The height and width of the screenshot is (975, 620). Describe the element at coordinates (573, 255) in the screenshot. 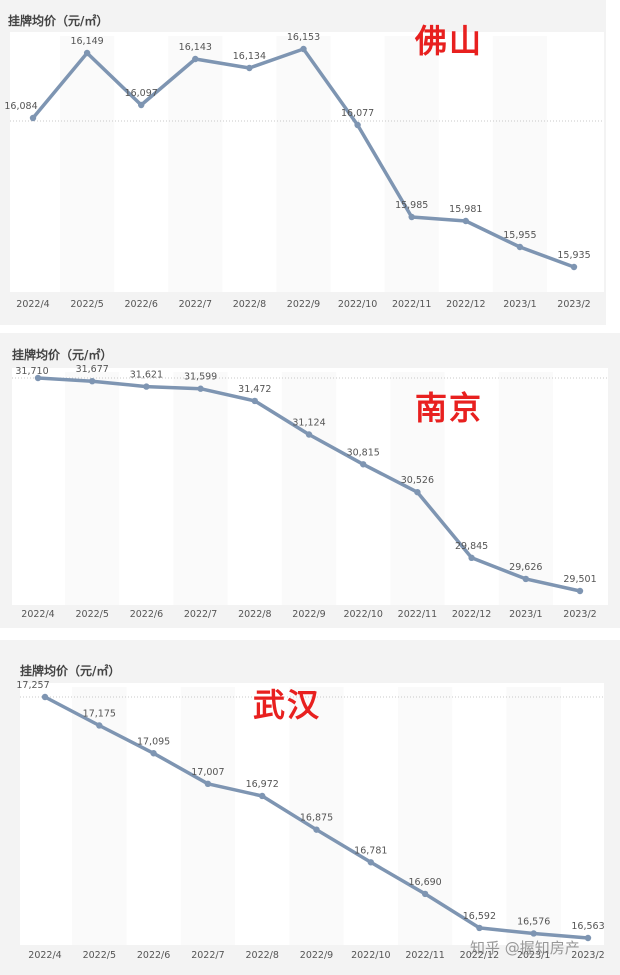

I see `data-label: 15,935` at that location.